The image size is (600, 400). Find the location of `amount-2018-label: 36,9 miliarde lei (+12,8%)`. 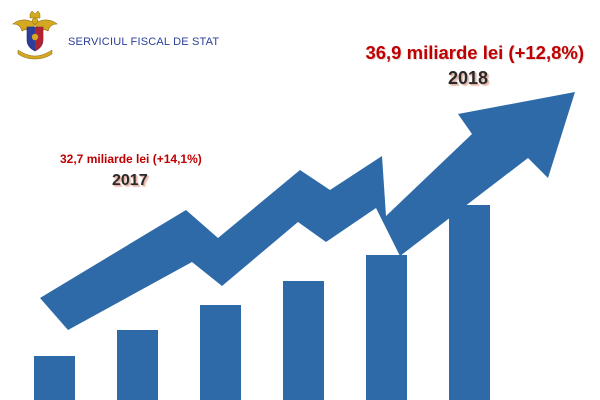

amount-2018-label: 36,9 miliarde lei (+12,8%) is located at coordinates (474, 52).